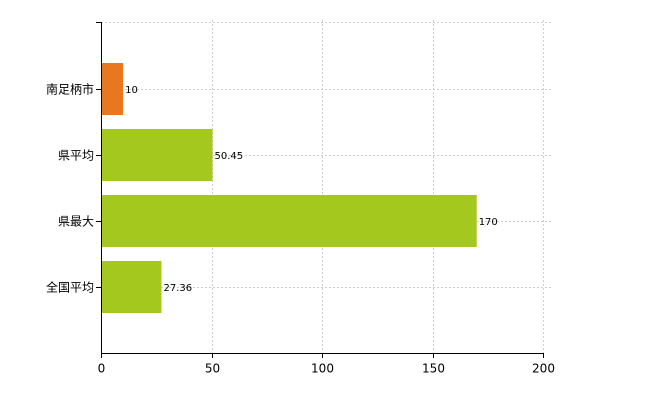 The image size is (650, 400). What do you see at coordinates (70, 89) in the screenshot?
I see `y-tick-label: 南足柄市` at bounding box center [70, 89].